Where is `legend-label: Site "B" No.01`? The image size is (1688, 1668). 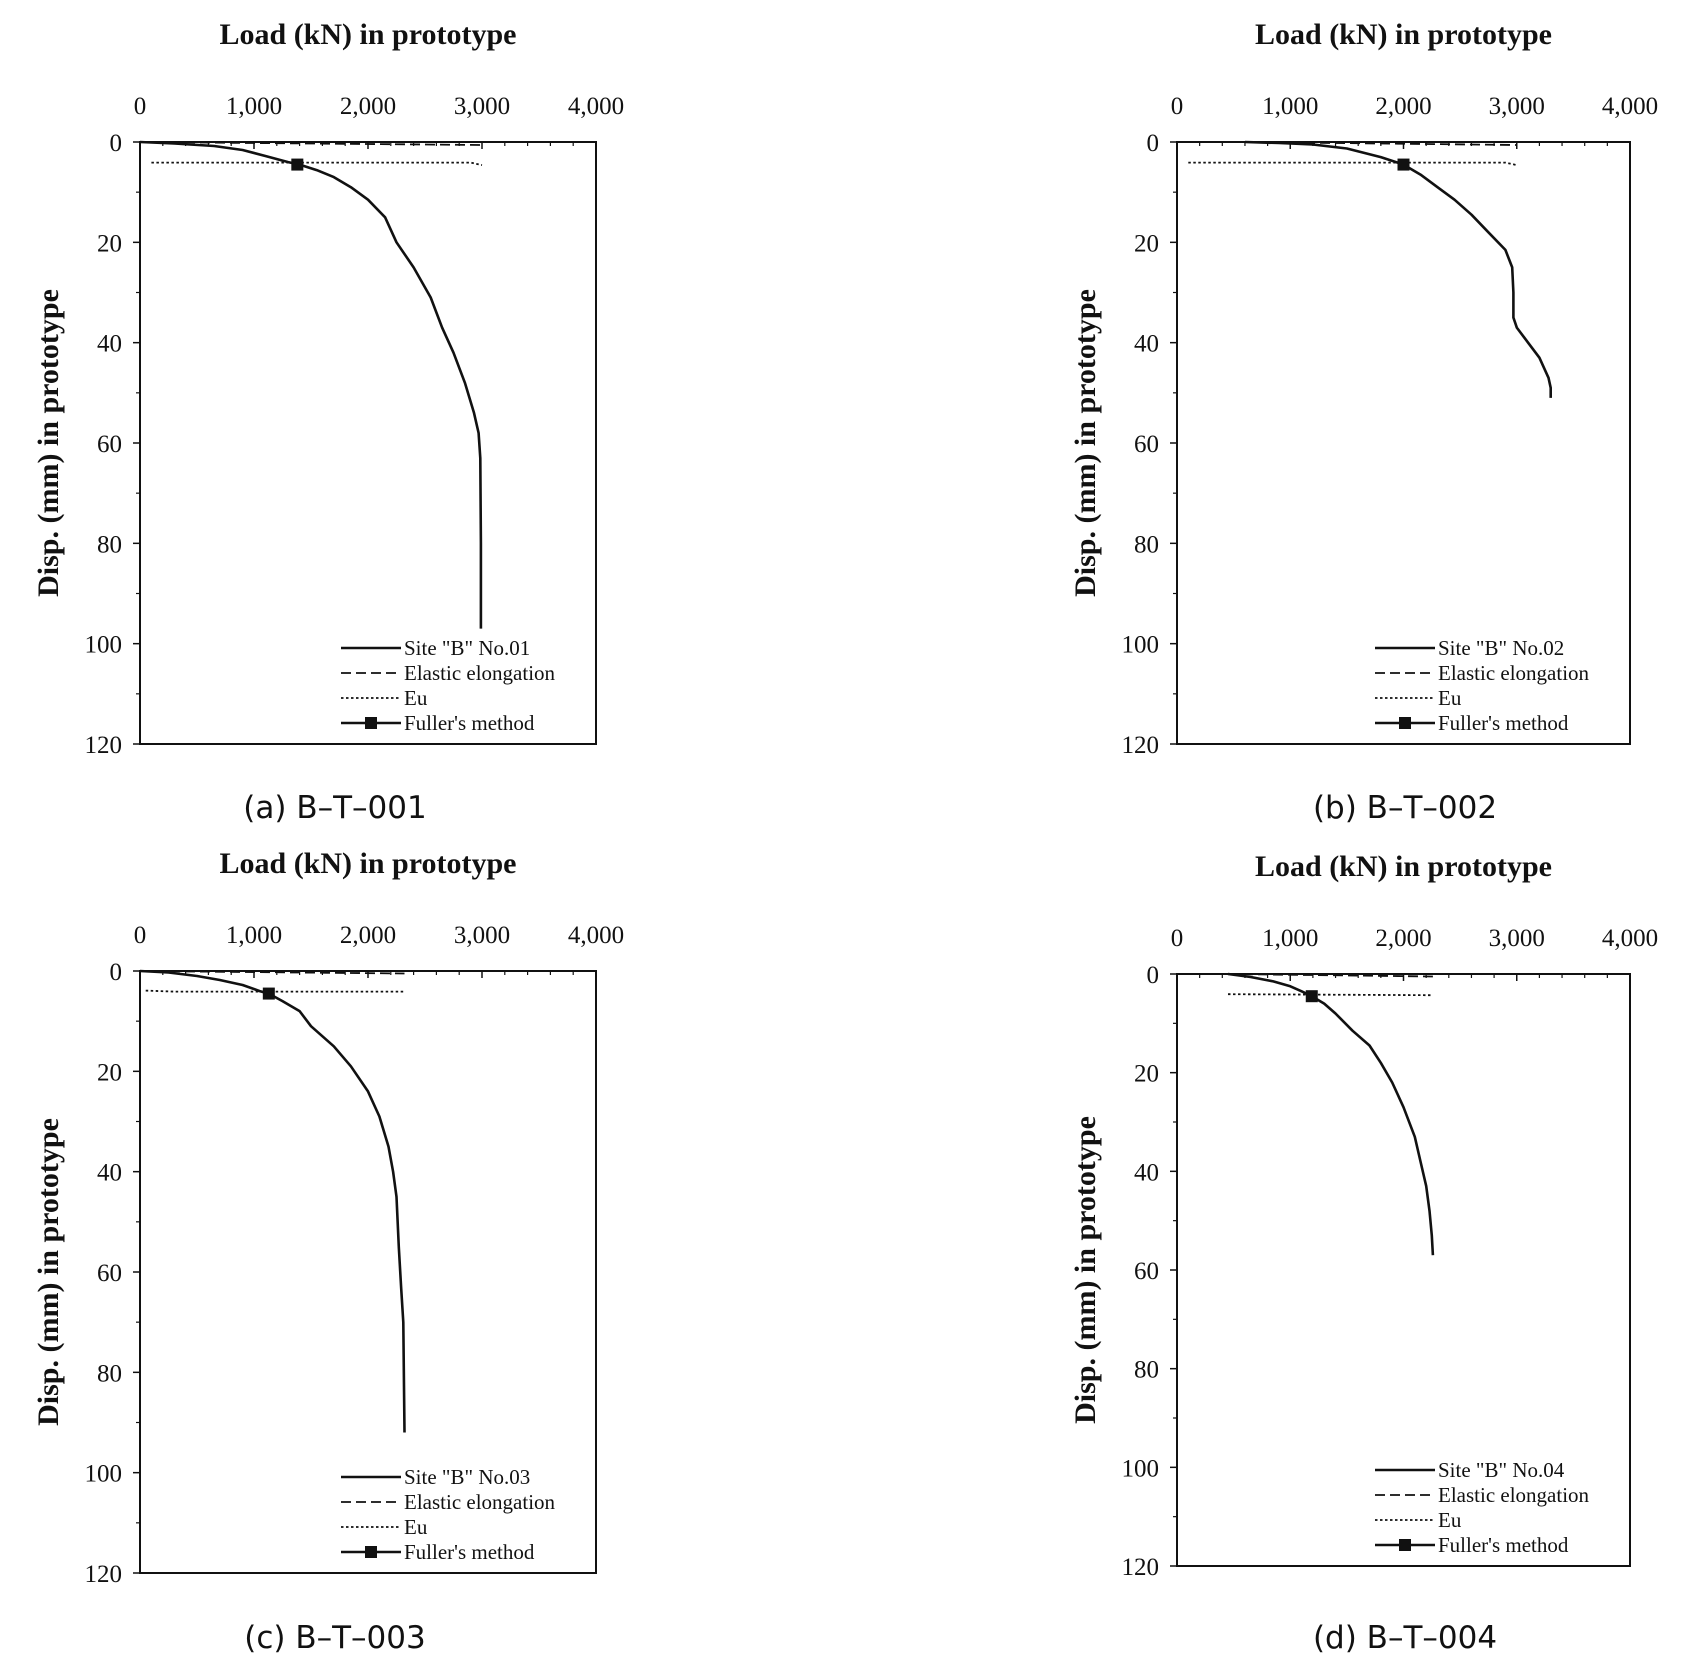 legend-label: Site "B" No.01 is located at coordinates (467, 648).